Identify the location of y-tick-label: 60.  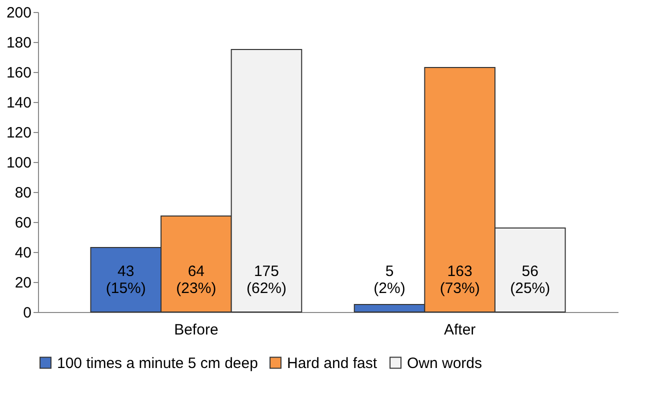
(23, 223).